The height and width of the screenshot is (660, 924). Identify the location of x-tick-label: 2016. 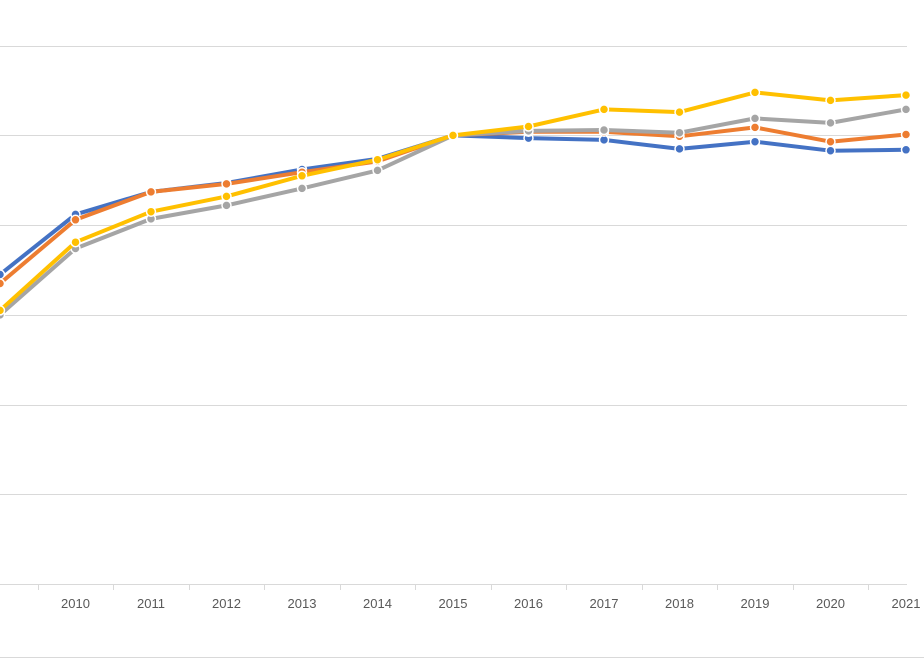
(528, 603).